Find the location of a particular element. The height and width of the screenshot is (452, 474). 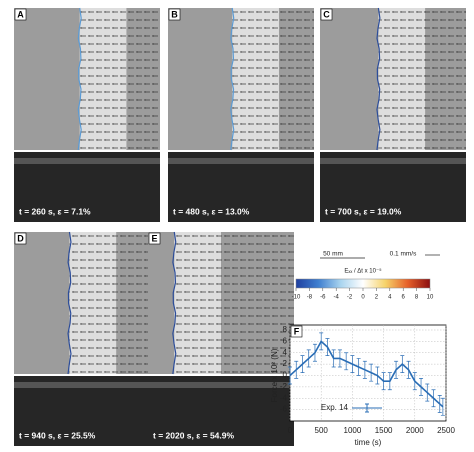

scale-velocity: 0.1 mm/s is located at coordinates (403, 254).